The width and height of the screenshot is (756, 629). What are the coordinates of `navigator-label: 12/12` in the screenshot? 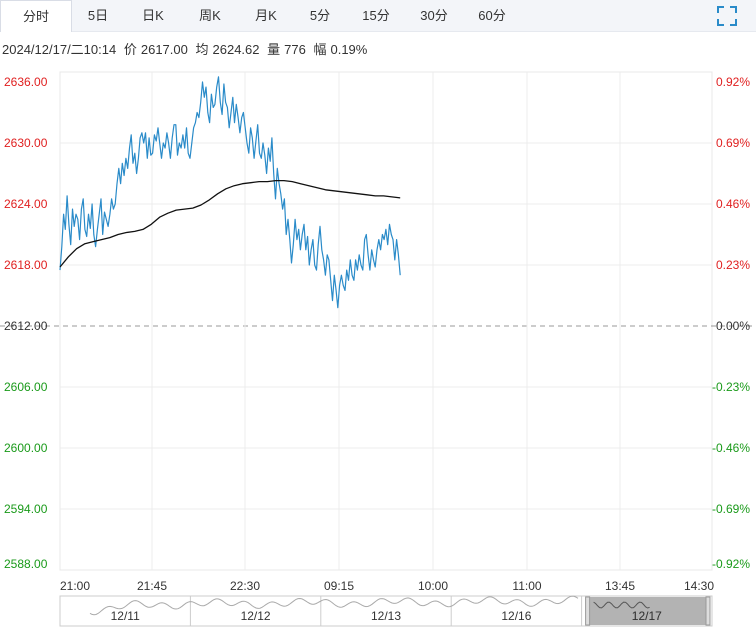 It's located at (256, 616).